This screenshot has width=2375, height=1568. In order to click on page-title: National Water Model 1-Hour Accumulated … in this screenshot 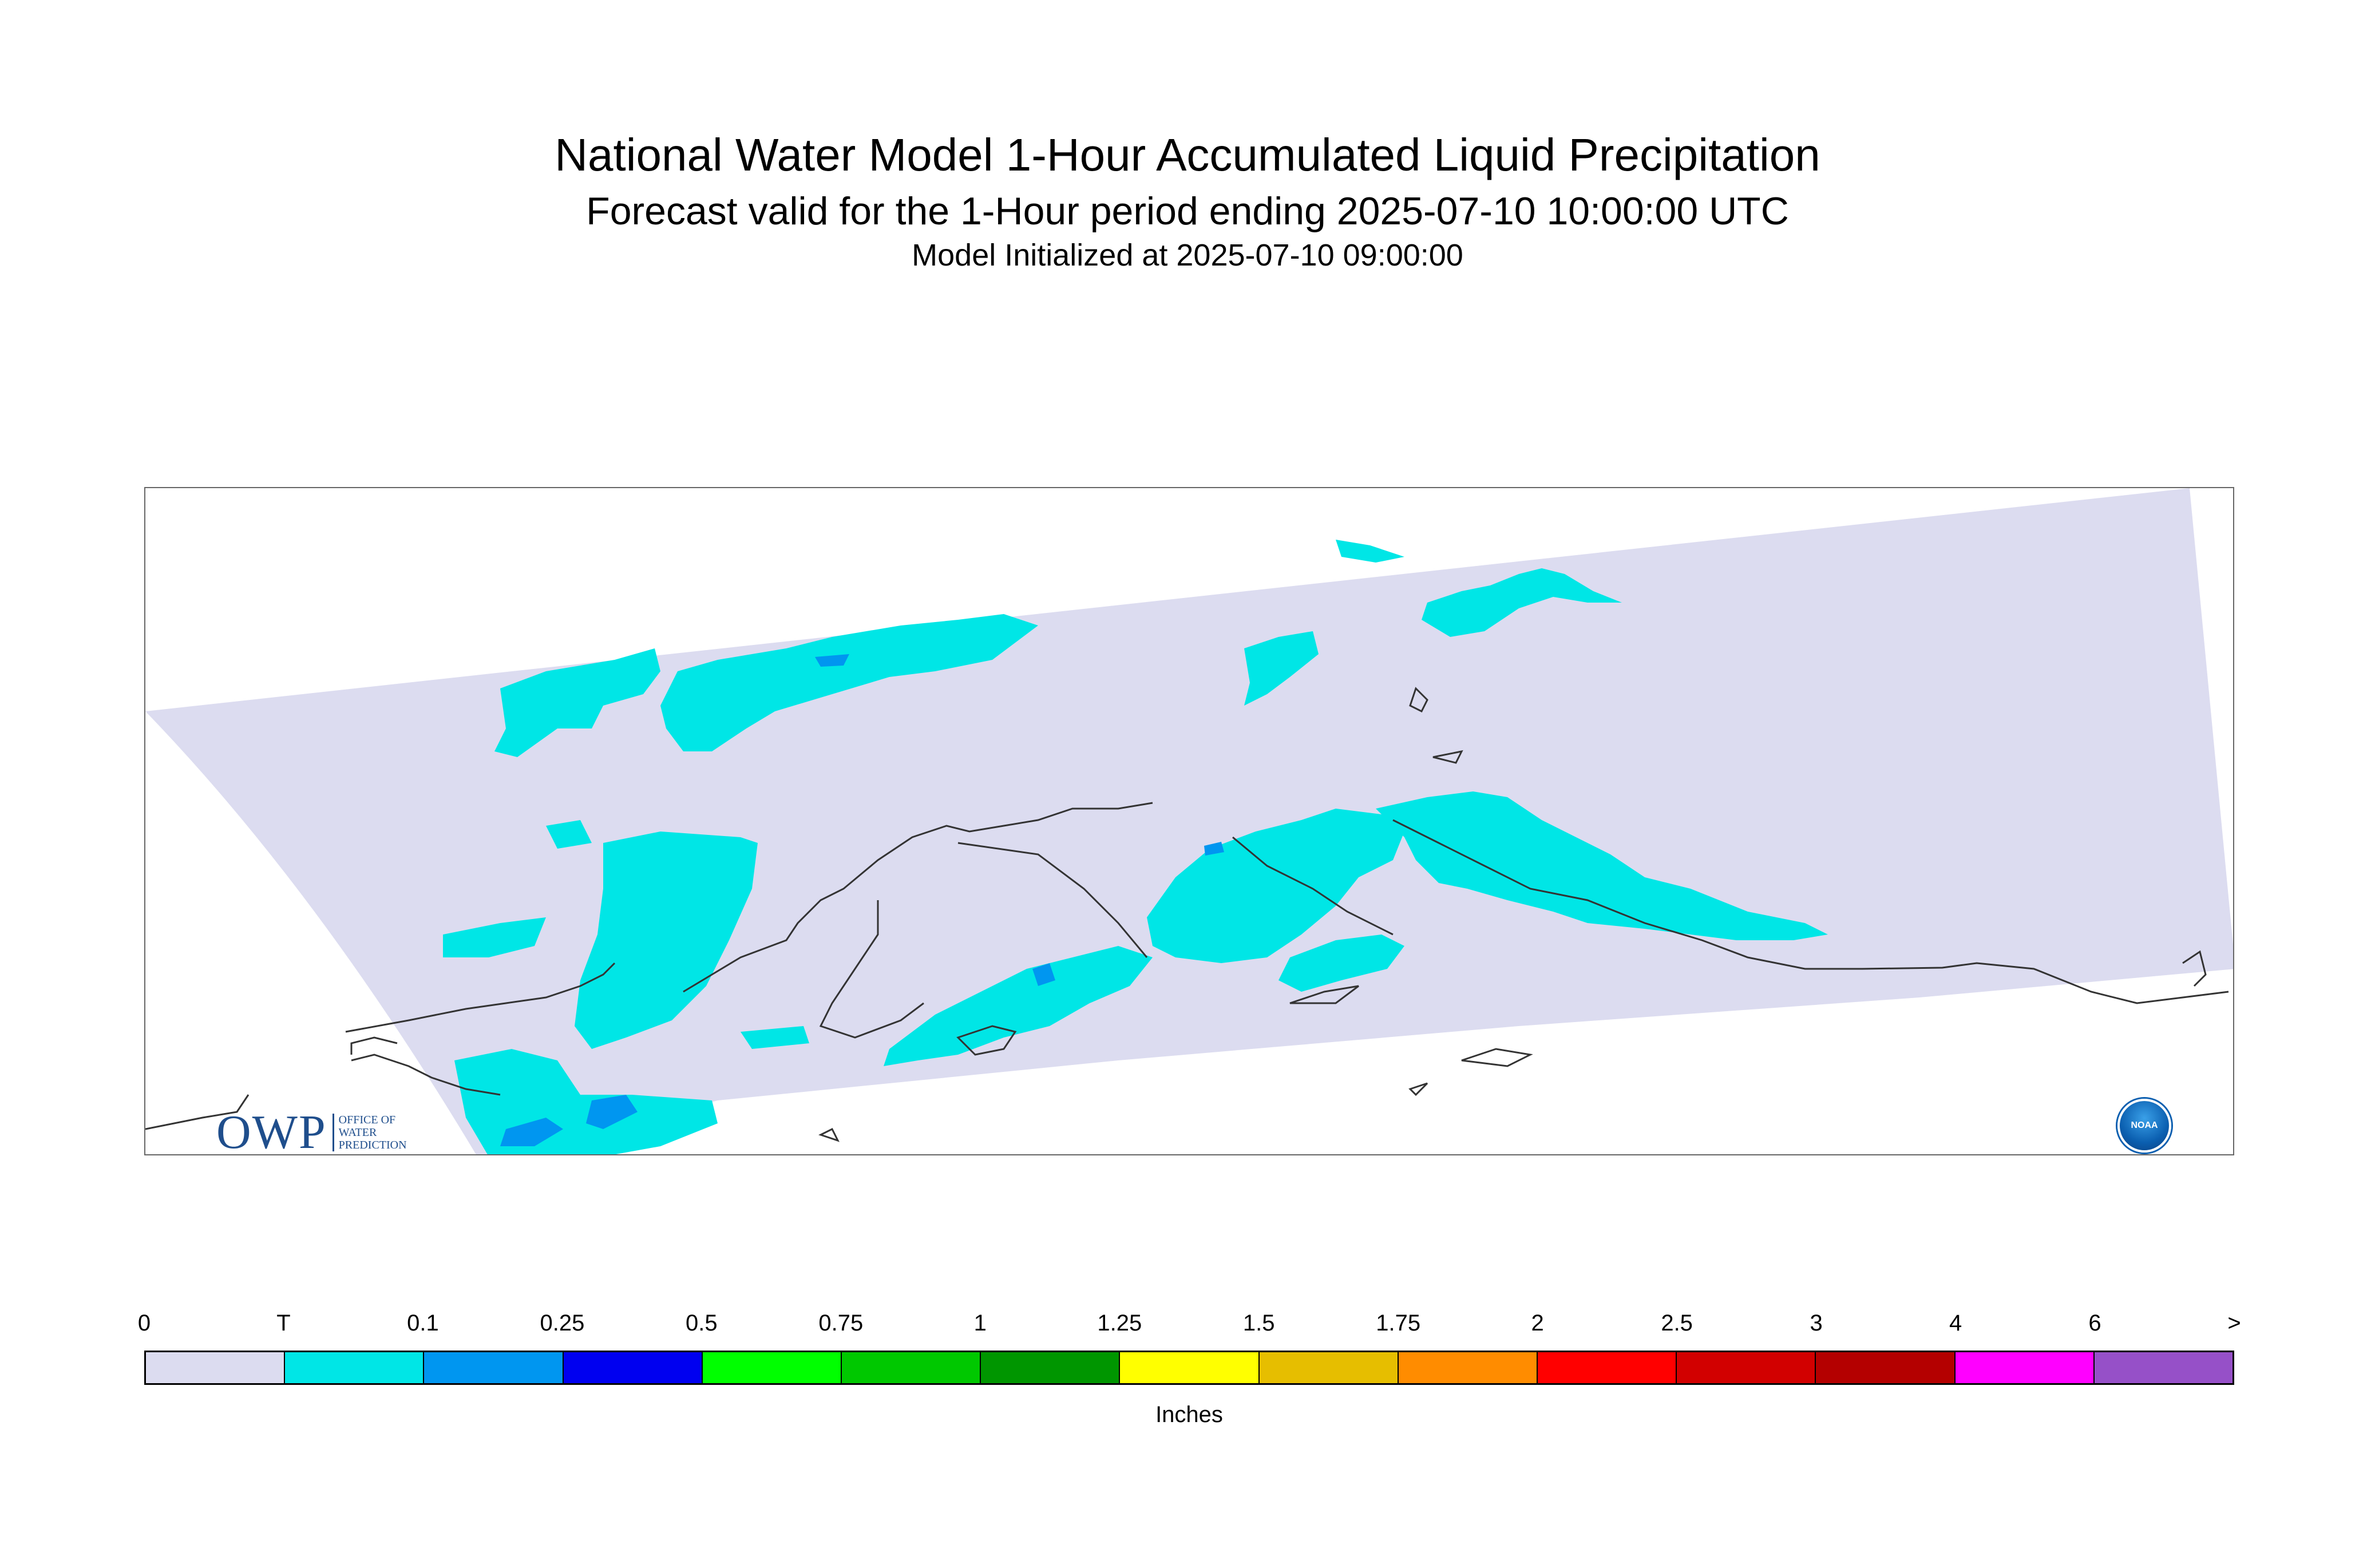, I will do `click(1187, 154)`.